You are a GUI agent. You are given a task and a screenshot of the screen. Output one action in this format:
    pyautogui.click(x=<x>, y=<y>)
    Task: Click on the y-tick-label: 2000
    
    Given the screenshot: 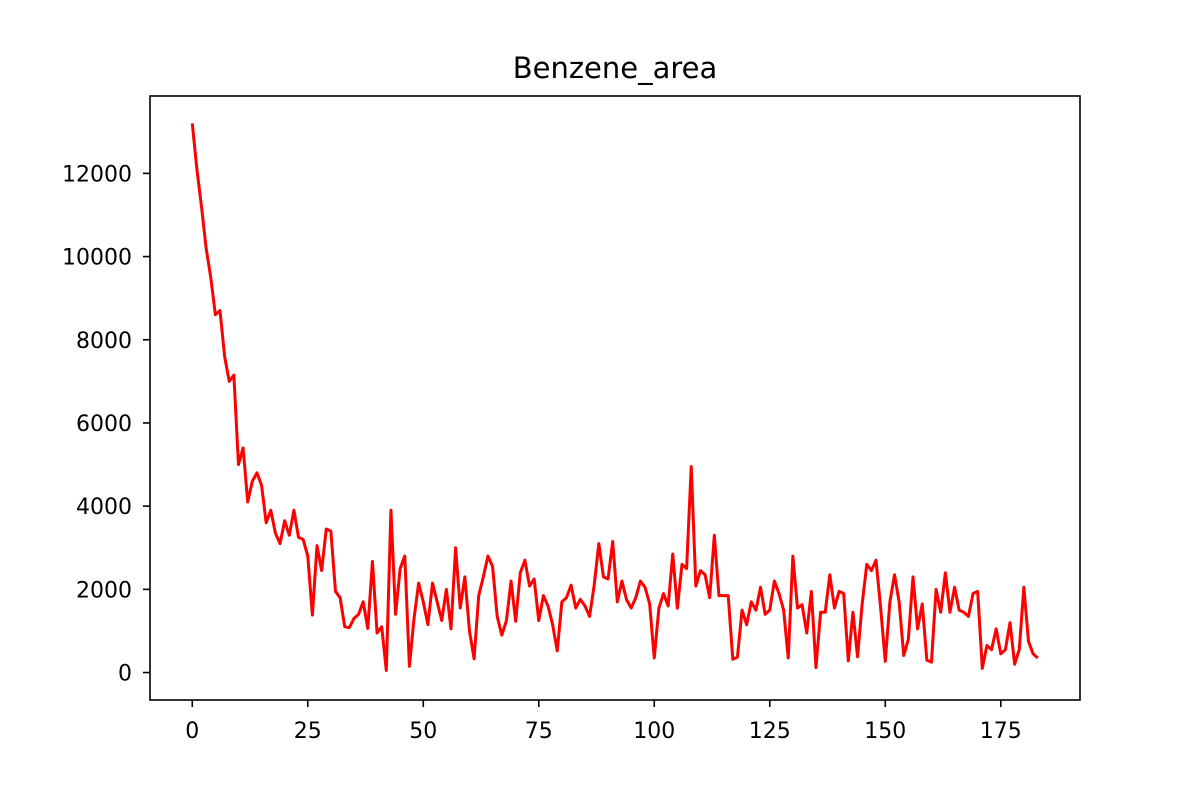 What is the action you would take?
    pyautogui.click(x=104, y=590)
    